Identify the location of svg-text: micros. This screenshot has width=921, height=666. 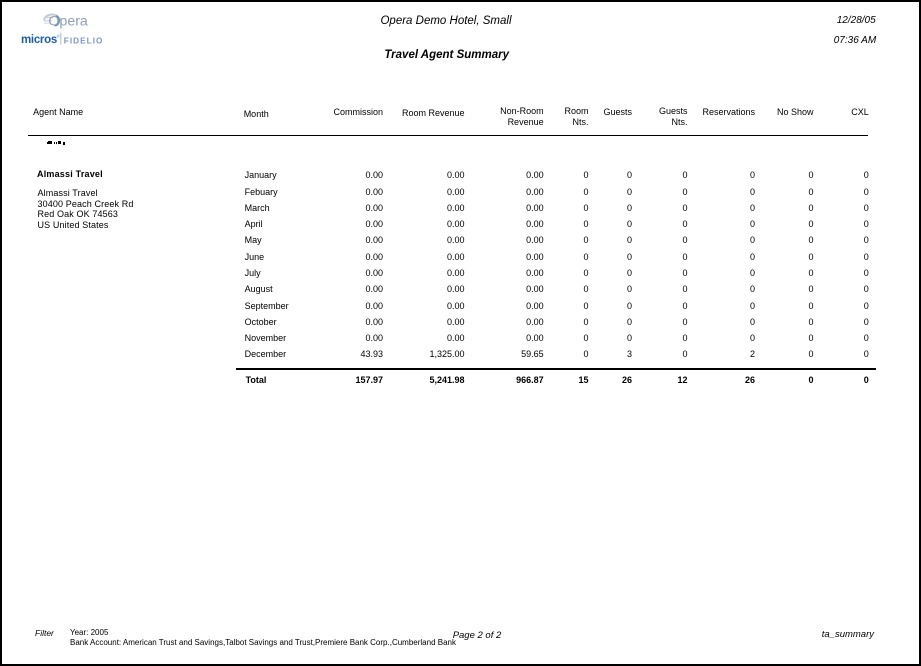
(39, 40).